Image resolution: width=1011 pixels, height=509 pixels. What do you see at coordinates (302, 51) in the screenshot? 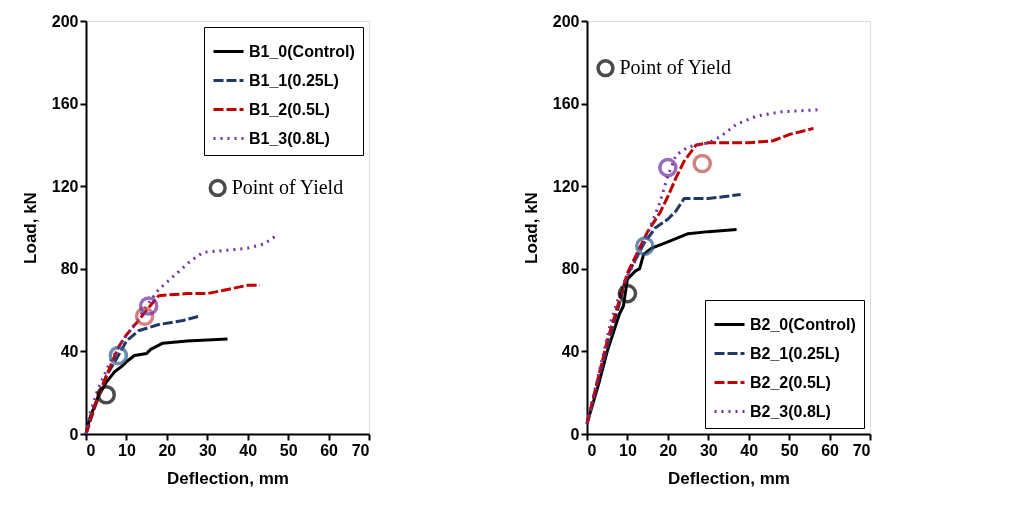
I see `legend-label: B1_0(Control)` at bounding box center [302, 51].